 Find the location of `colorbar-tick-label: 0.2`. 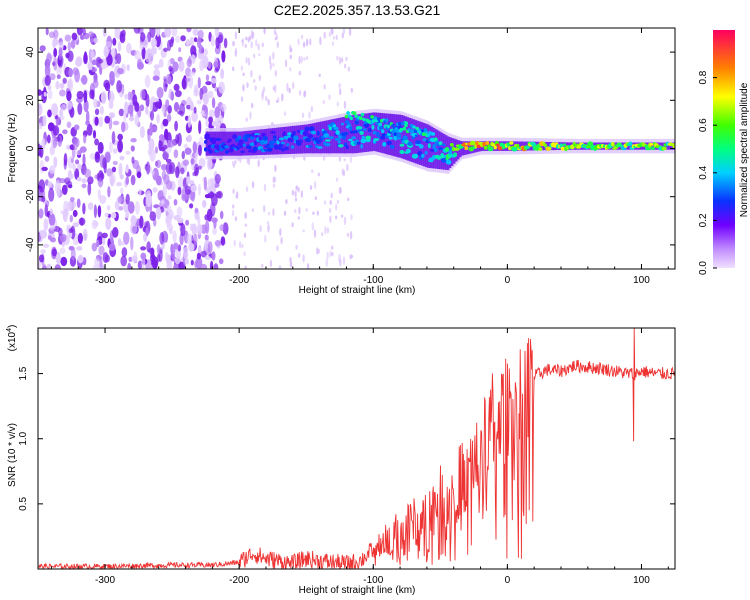

colorbar-tick-label: 0.2 is located at coordinates (703, 220).